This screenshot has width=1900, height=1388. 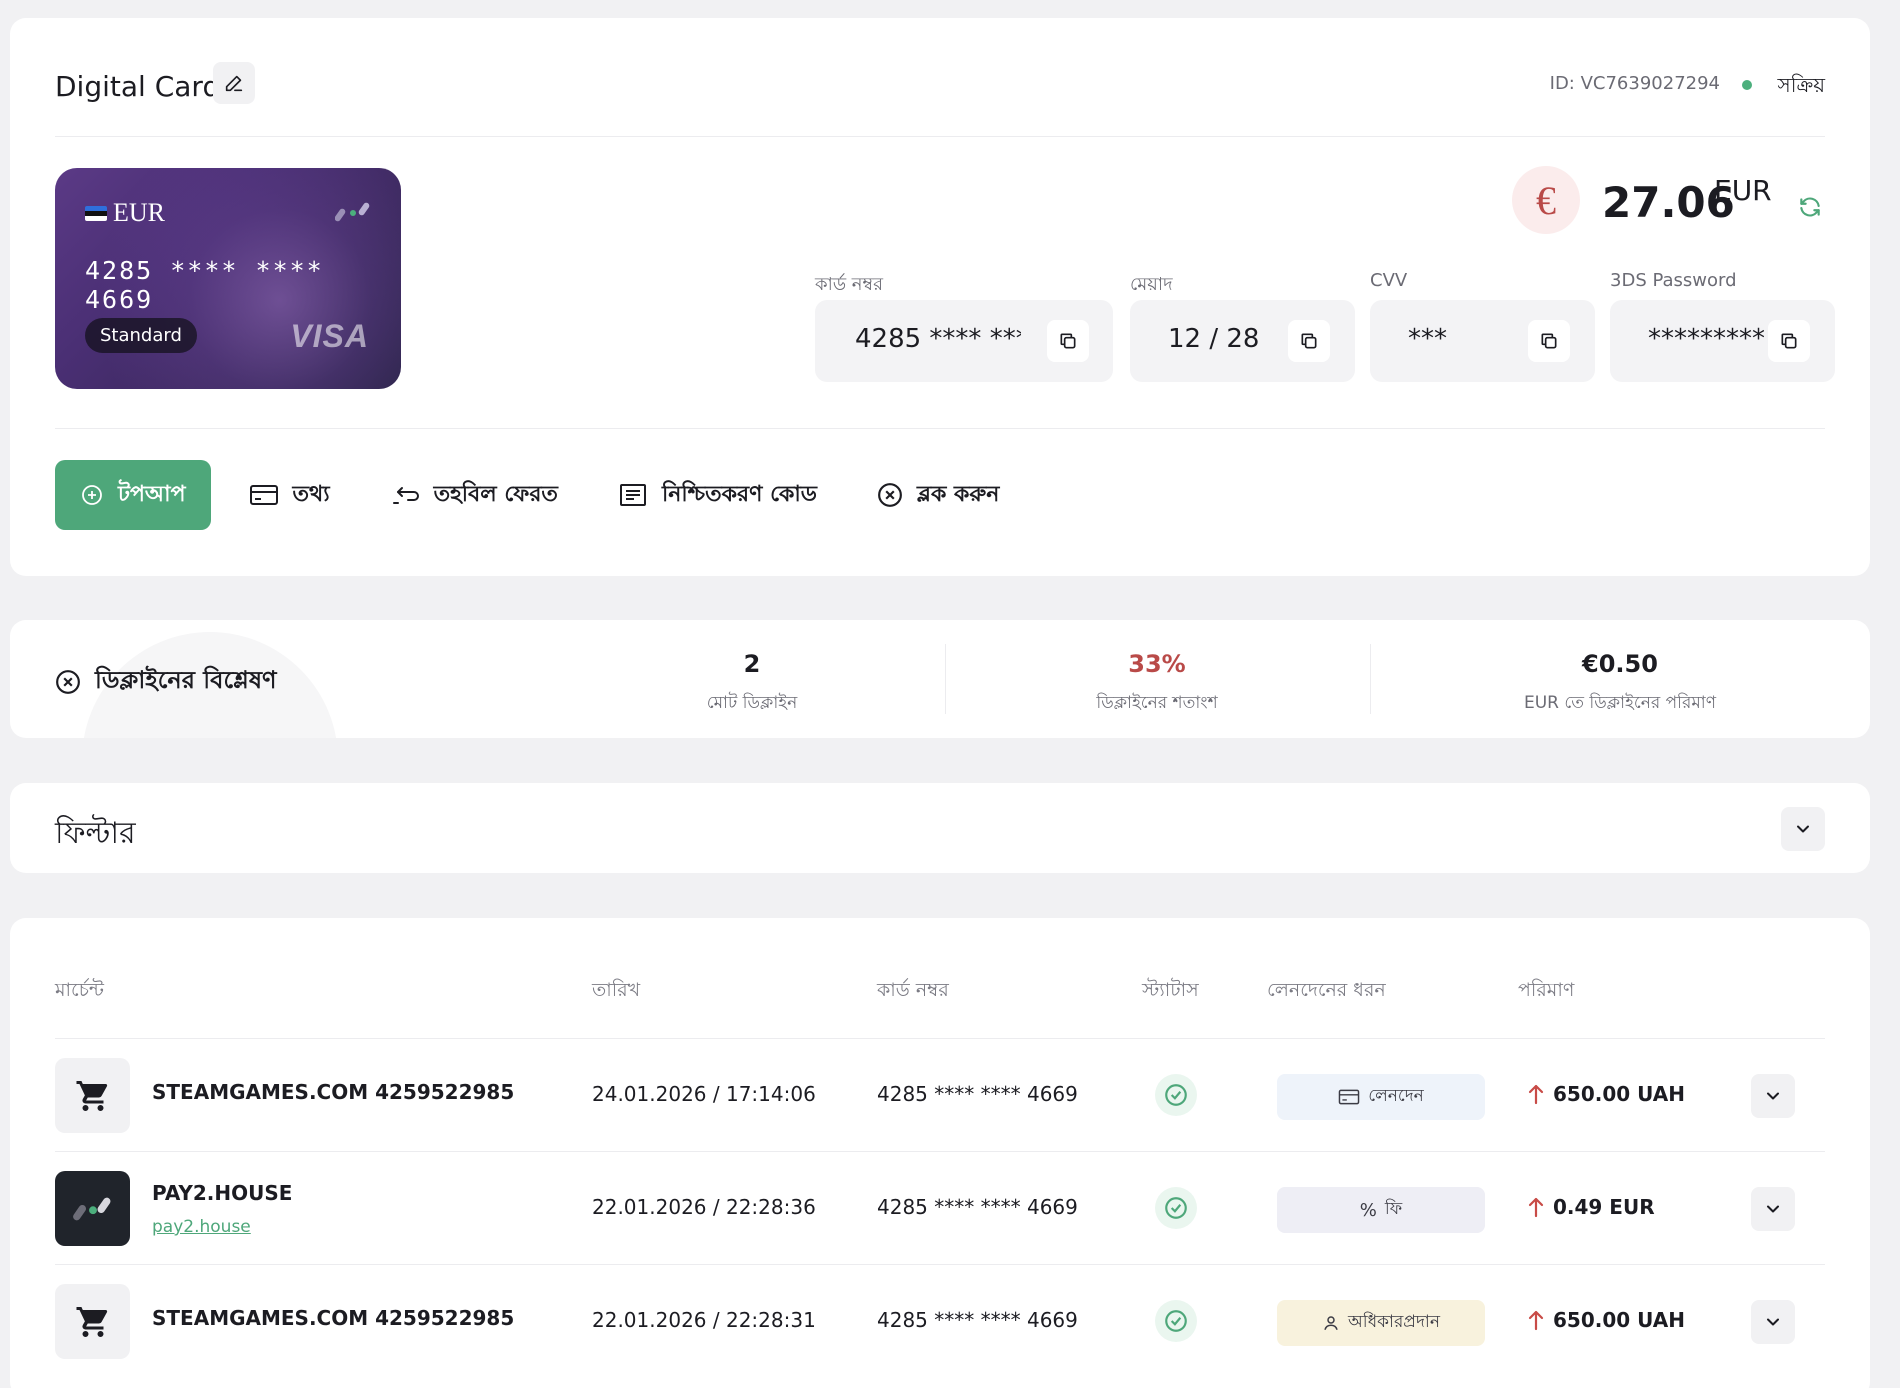 What do you see at coordinates (940, 828) in the screenshot?
I see `filter-panel: ফিল্টার` at bounding box center [940, 828].